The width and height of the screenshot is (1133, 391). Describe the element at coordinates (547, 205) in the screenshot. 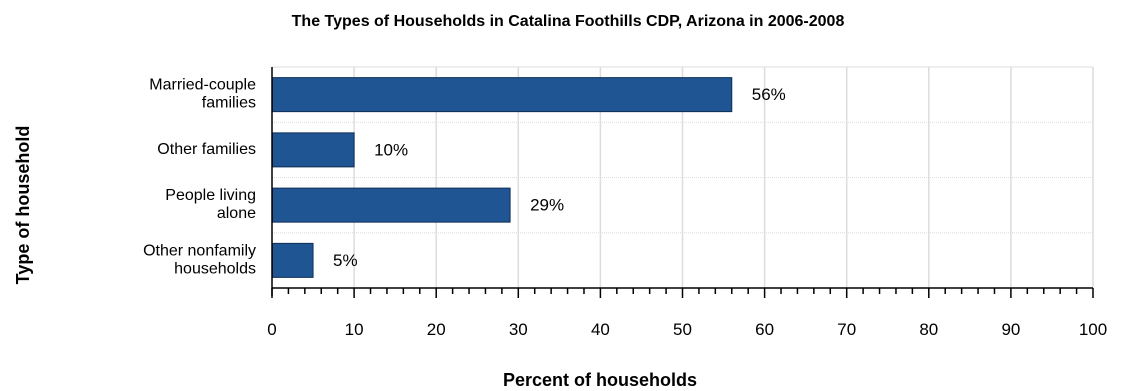

I see `data-label: 29%` at that location.